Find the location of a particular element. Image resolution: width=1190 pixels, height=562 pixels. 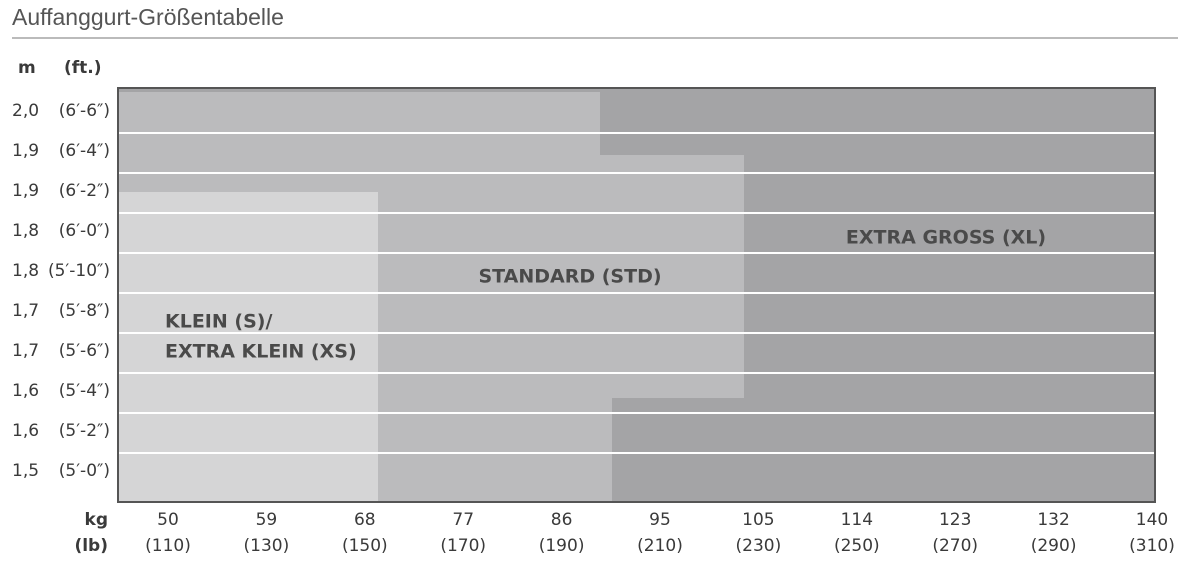

row-ft-label: (5′-6″) is located at coordinates (84, 351).